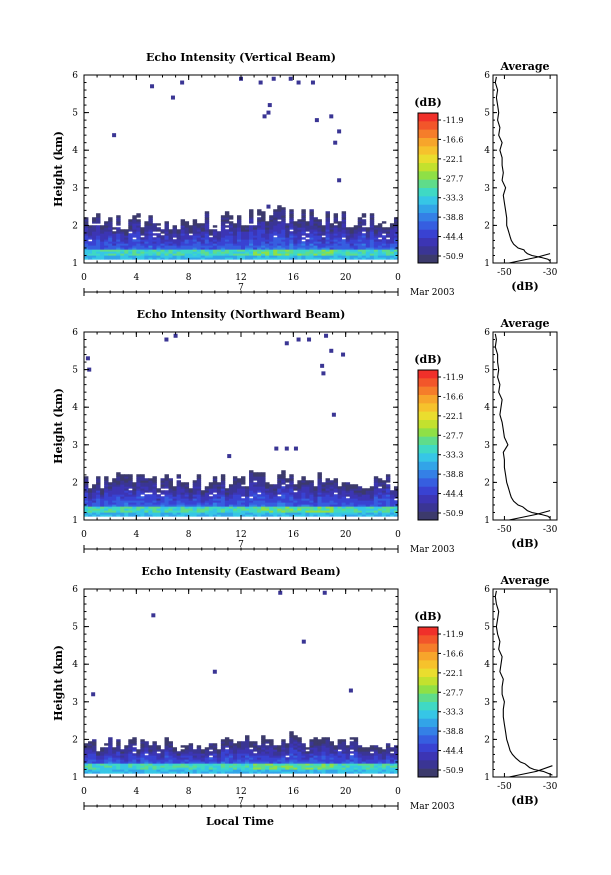  Describe the element at coordinates (524, 323) in the screenshot. I see `average-title: Average` at that location.